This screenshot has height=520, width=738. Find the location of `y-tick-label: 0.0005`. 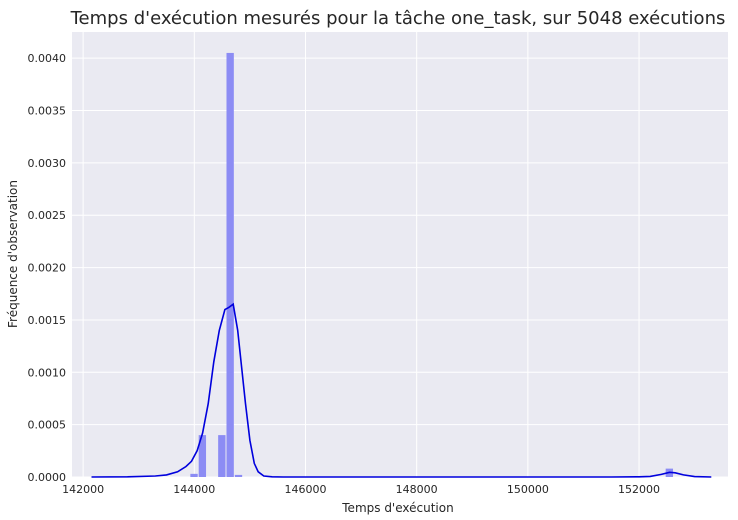

y-tick-label: 0.0005 is located at coordinates (47, 425).